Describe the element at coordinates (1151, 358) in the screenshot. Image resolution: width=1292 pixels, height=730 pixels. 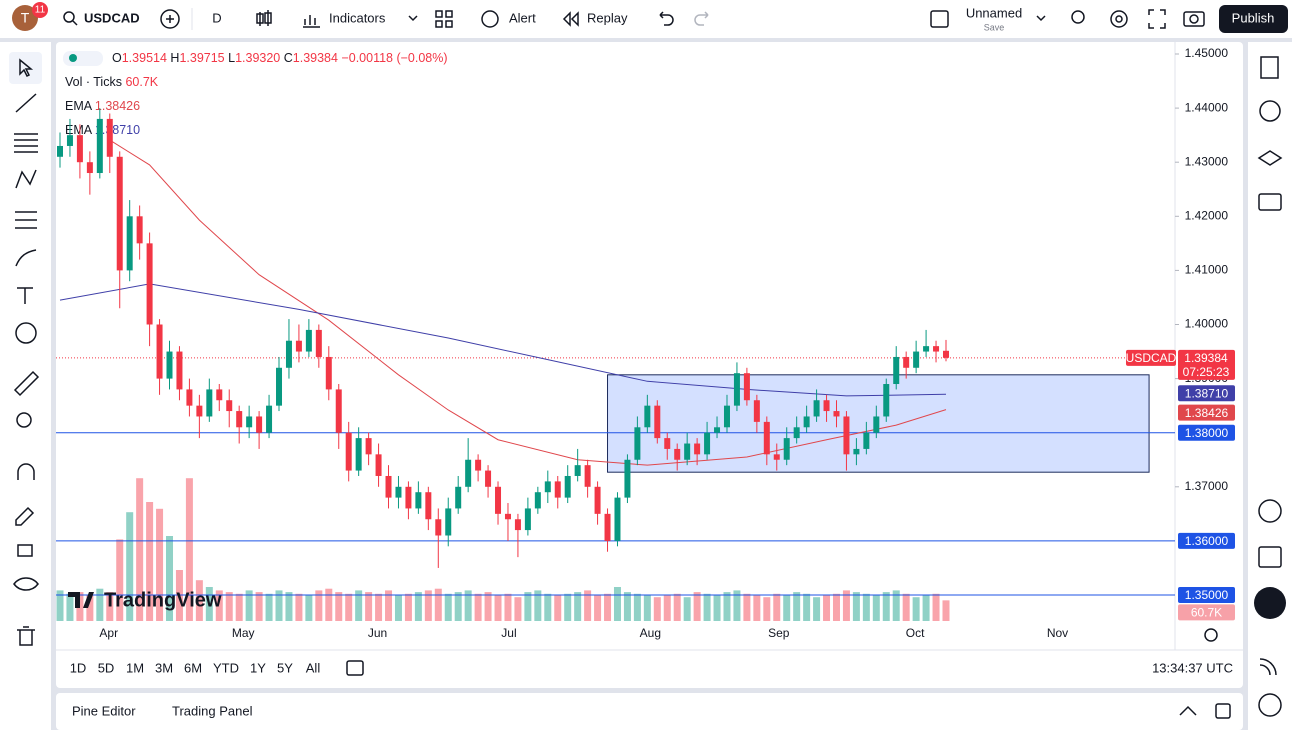
I see `symbol-tag-label: USDCAD` at that location.